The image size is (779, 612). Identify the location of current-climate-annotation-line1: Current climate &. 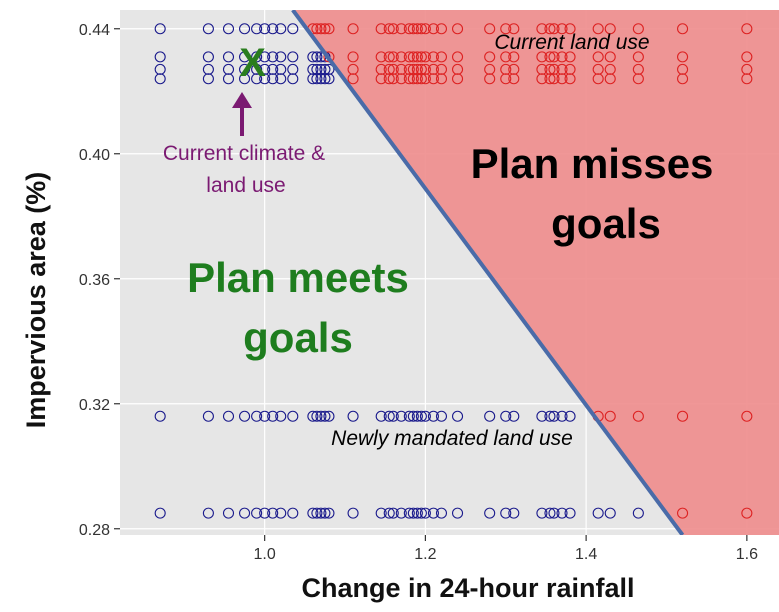
(244, 153).